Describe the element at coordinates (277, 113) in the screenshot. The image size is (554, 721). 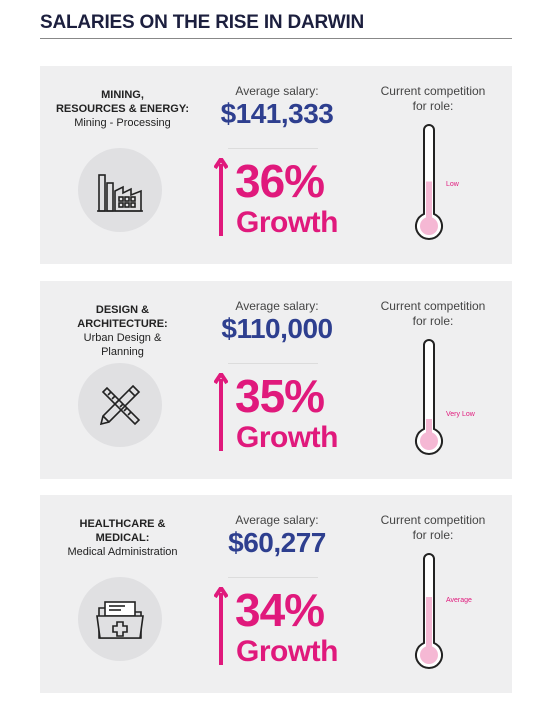
I see `average-salary-value: $141,333` at that location.